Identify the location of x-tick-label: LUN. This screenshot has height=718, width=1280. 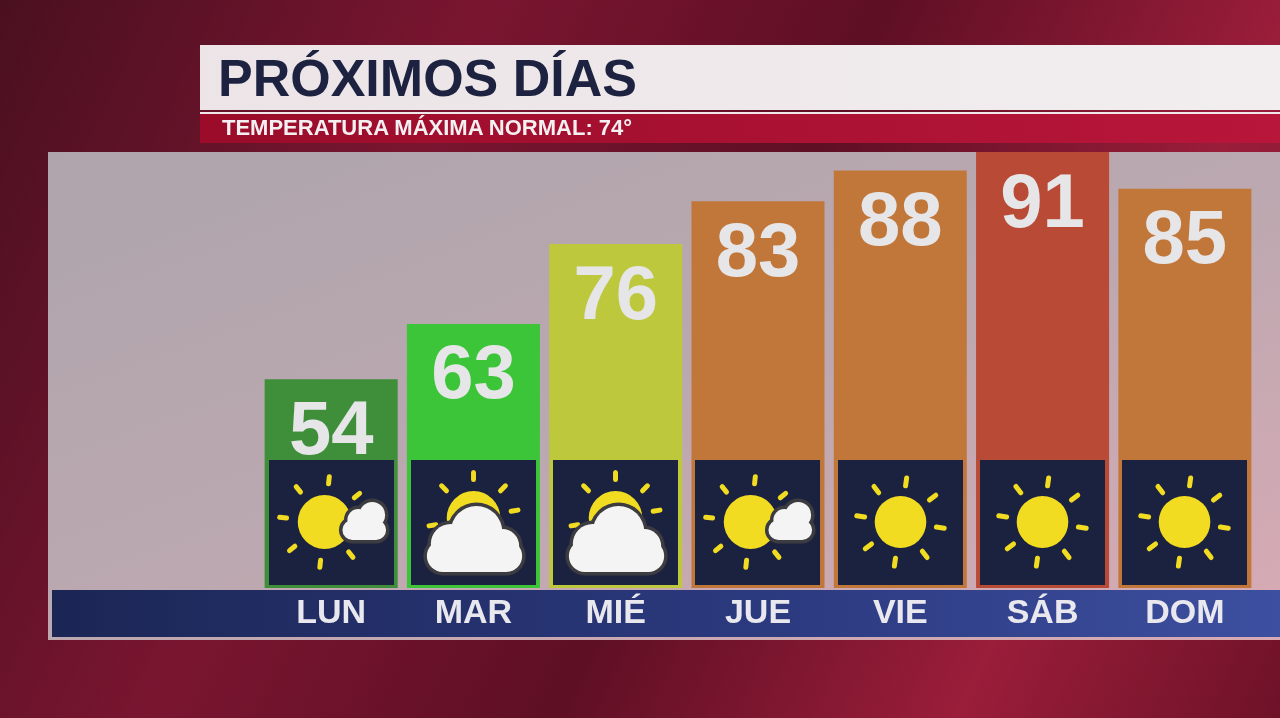
(331, 611).